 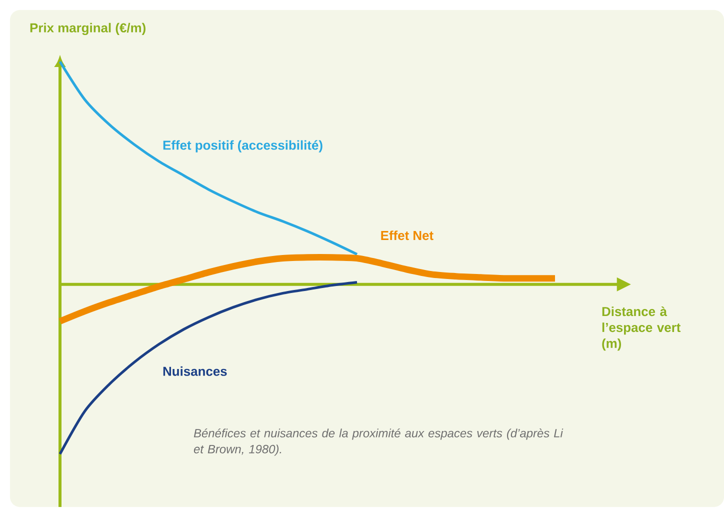 What do you see at coordinates (641, 328) in the screenshot?
I see `x-axis-title: Distance à l’espace vert (m)` at bounding box center [641, 328].